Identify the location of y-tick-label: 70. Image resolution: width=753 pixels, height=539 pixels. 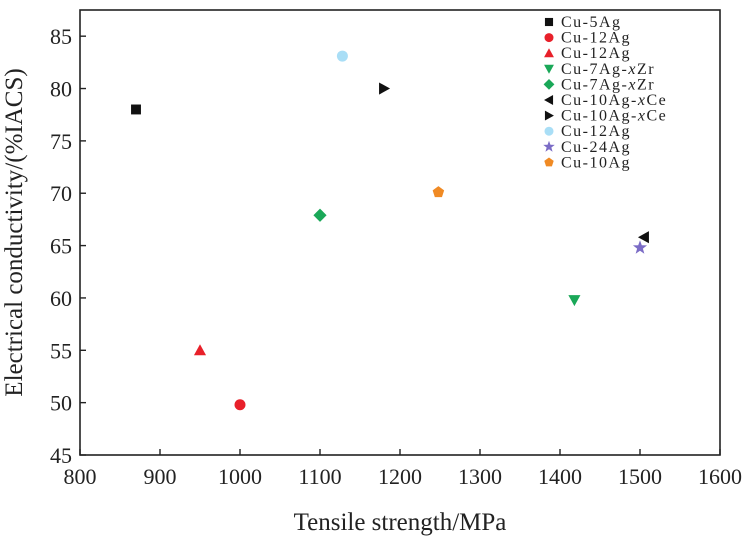
(61, 193).